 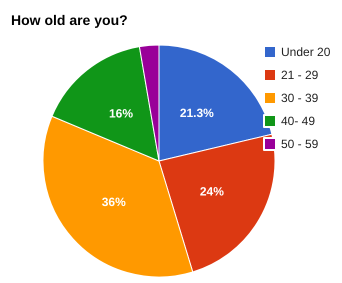 What do you see at coordinates (306, 52) in the screenshot?
I see `legend-label: Under 20` at bounding box center [306, 52].